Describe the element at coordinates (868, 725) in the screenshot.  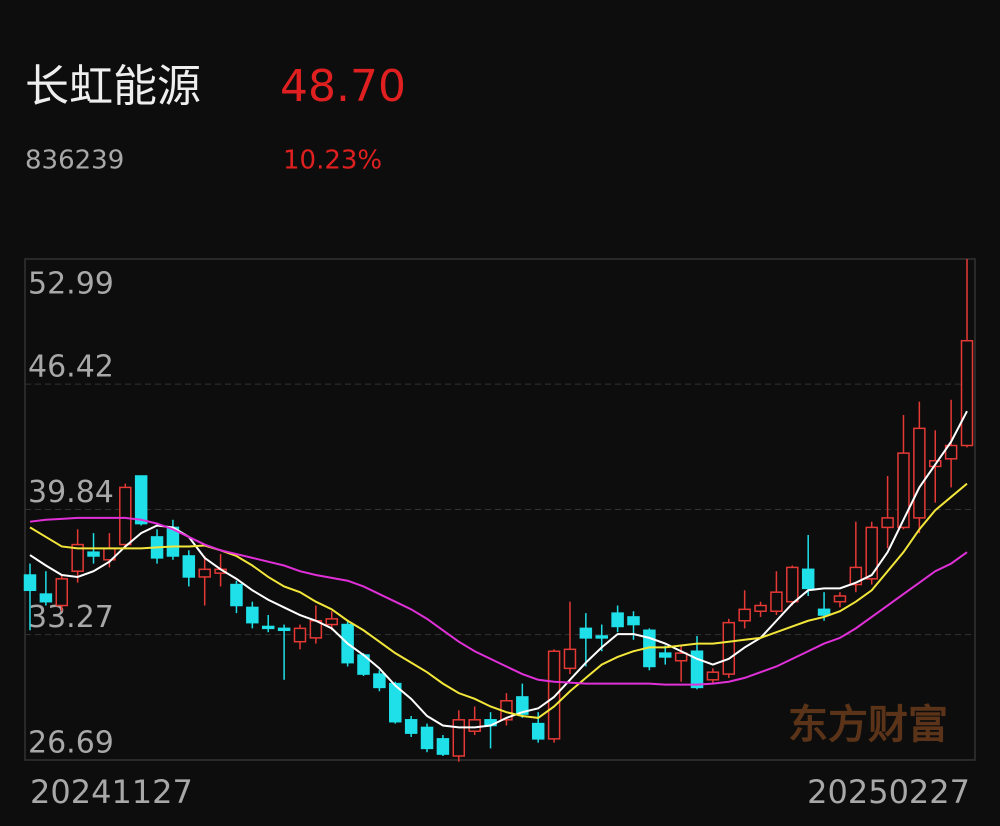
I see `watermark: 东方财富` at that location.